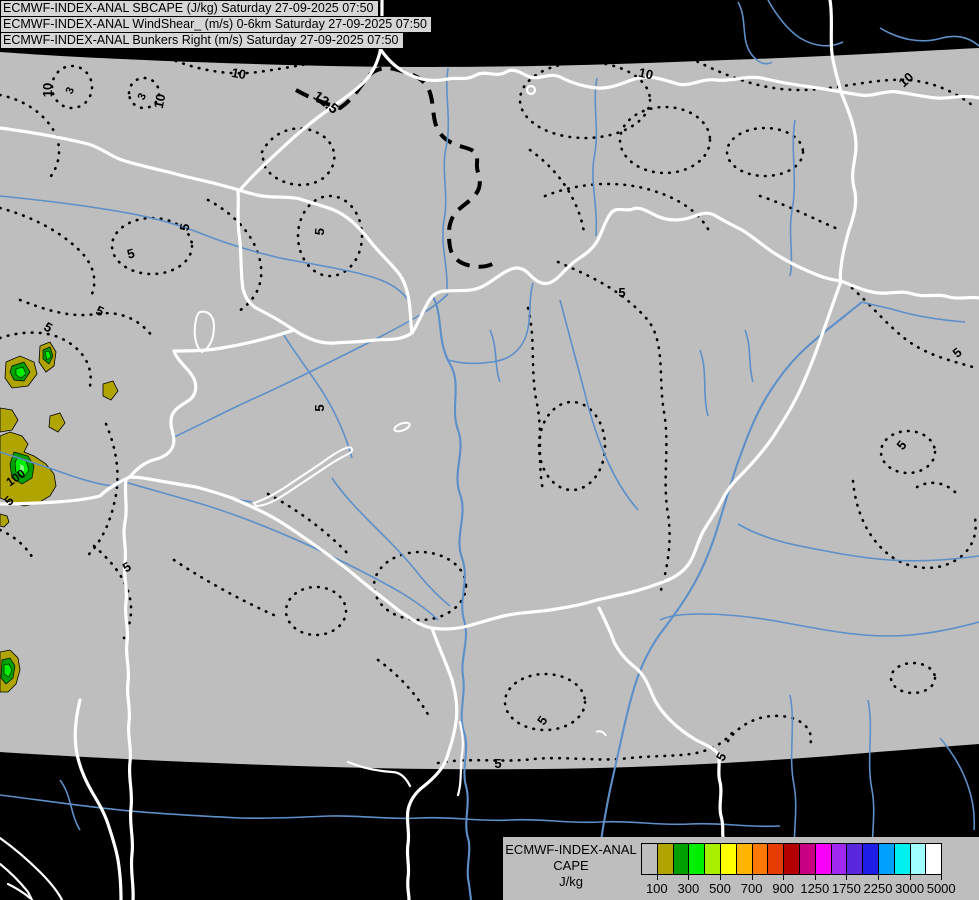 The height and width of the screenshot is (900, 979). I want to click on lake-balaton, so click(303, 477).